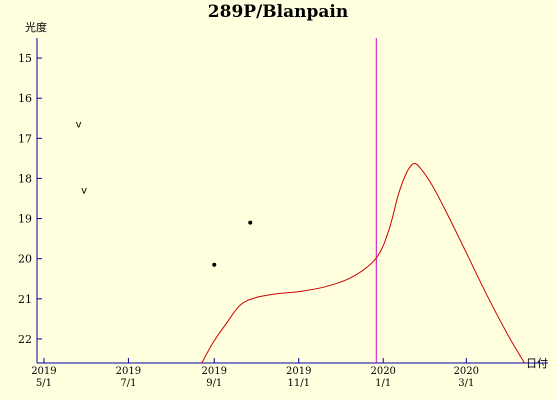 Image resolution: width=557 pixels, height=400 pixels. Describe the element at coordinates (278, 12) in the screenshot. I see `chart-title: 289P/Blanpain` at that location.